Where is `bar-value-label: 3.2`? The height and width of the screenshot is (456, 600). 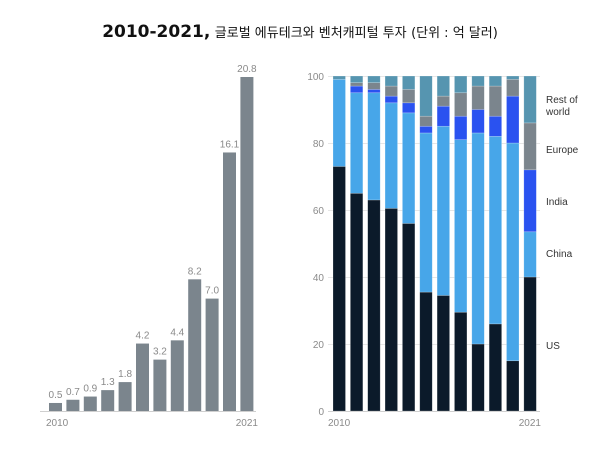
bar-value-label: 3.2 is located at coordinates (160, 352).